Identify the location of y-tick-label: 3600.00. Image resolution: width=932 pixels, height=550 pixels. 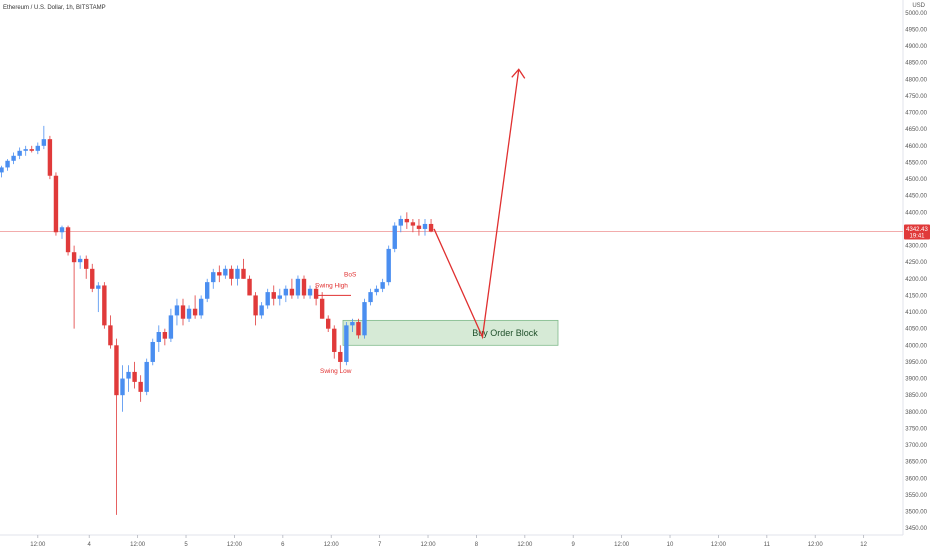
(916, 479).